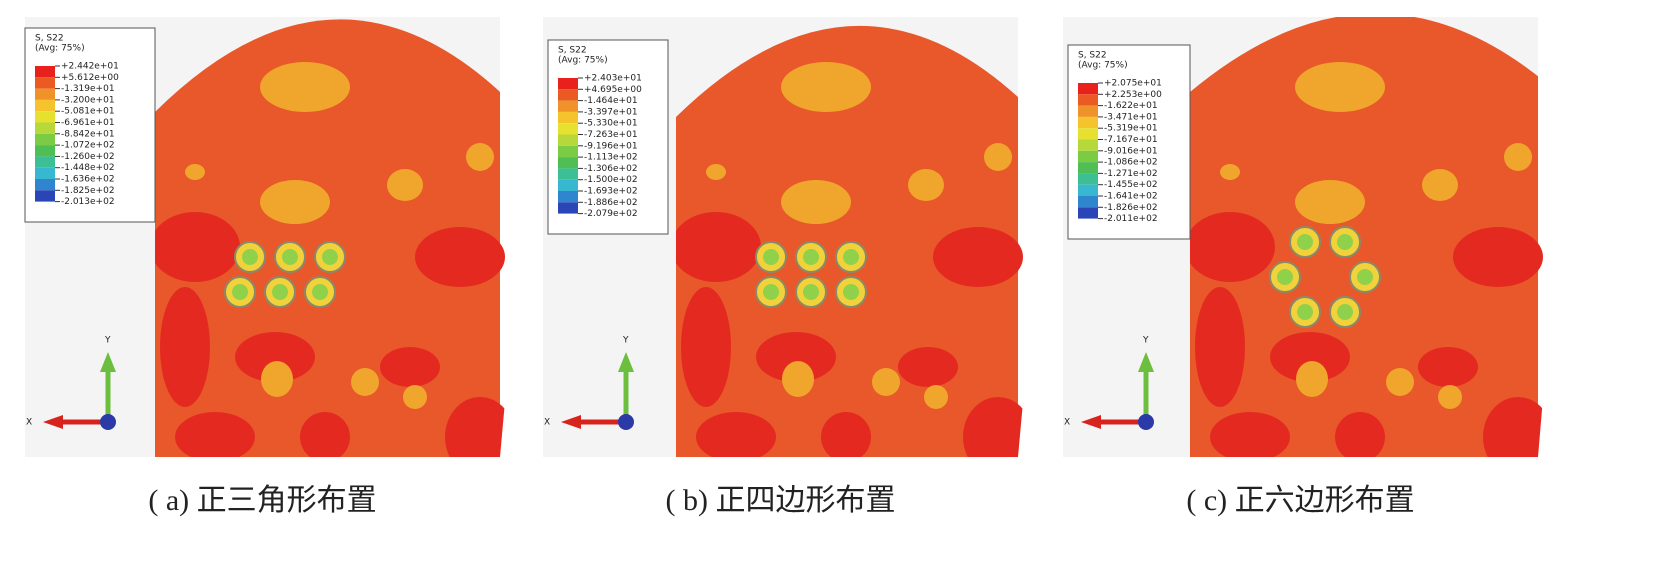  Describe the element at coordinates (1300, 500) in the screenshot. I see `caption: ( c) 正六边形布置` at that location.